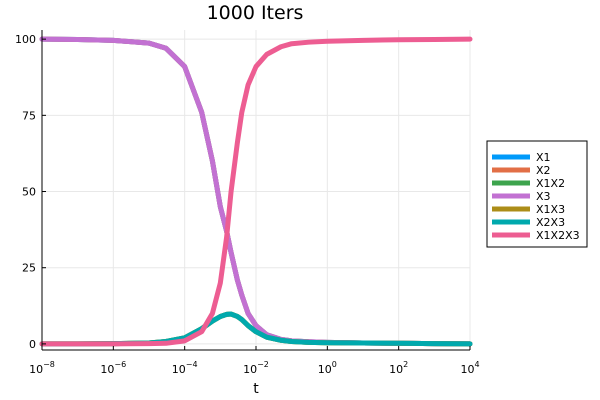 This screenshot has width=600, height=400. What do you see at coordinates (113, 368) in the screenshot?
I see `x-tick-label: 10⁻⁶` at bounding box center [113, 368].